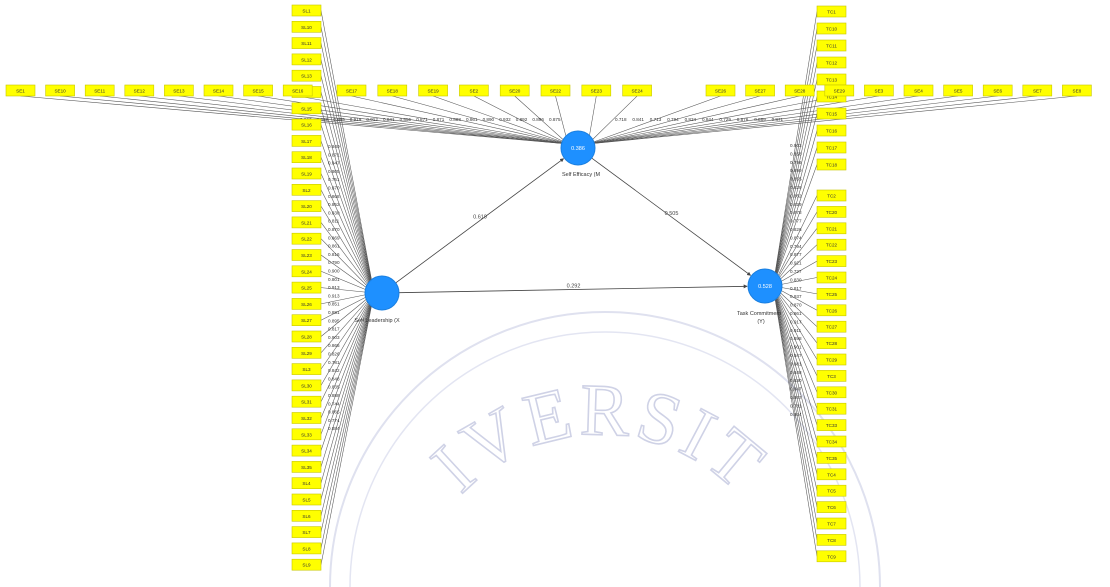 The height and width of the screenshot is (587, 1110). What do you see at coordinates (306, 255) in the screenshot?
I see `indicator-sl23: SL23` at bounding box center [306, 255].